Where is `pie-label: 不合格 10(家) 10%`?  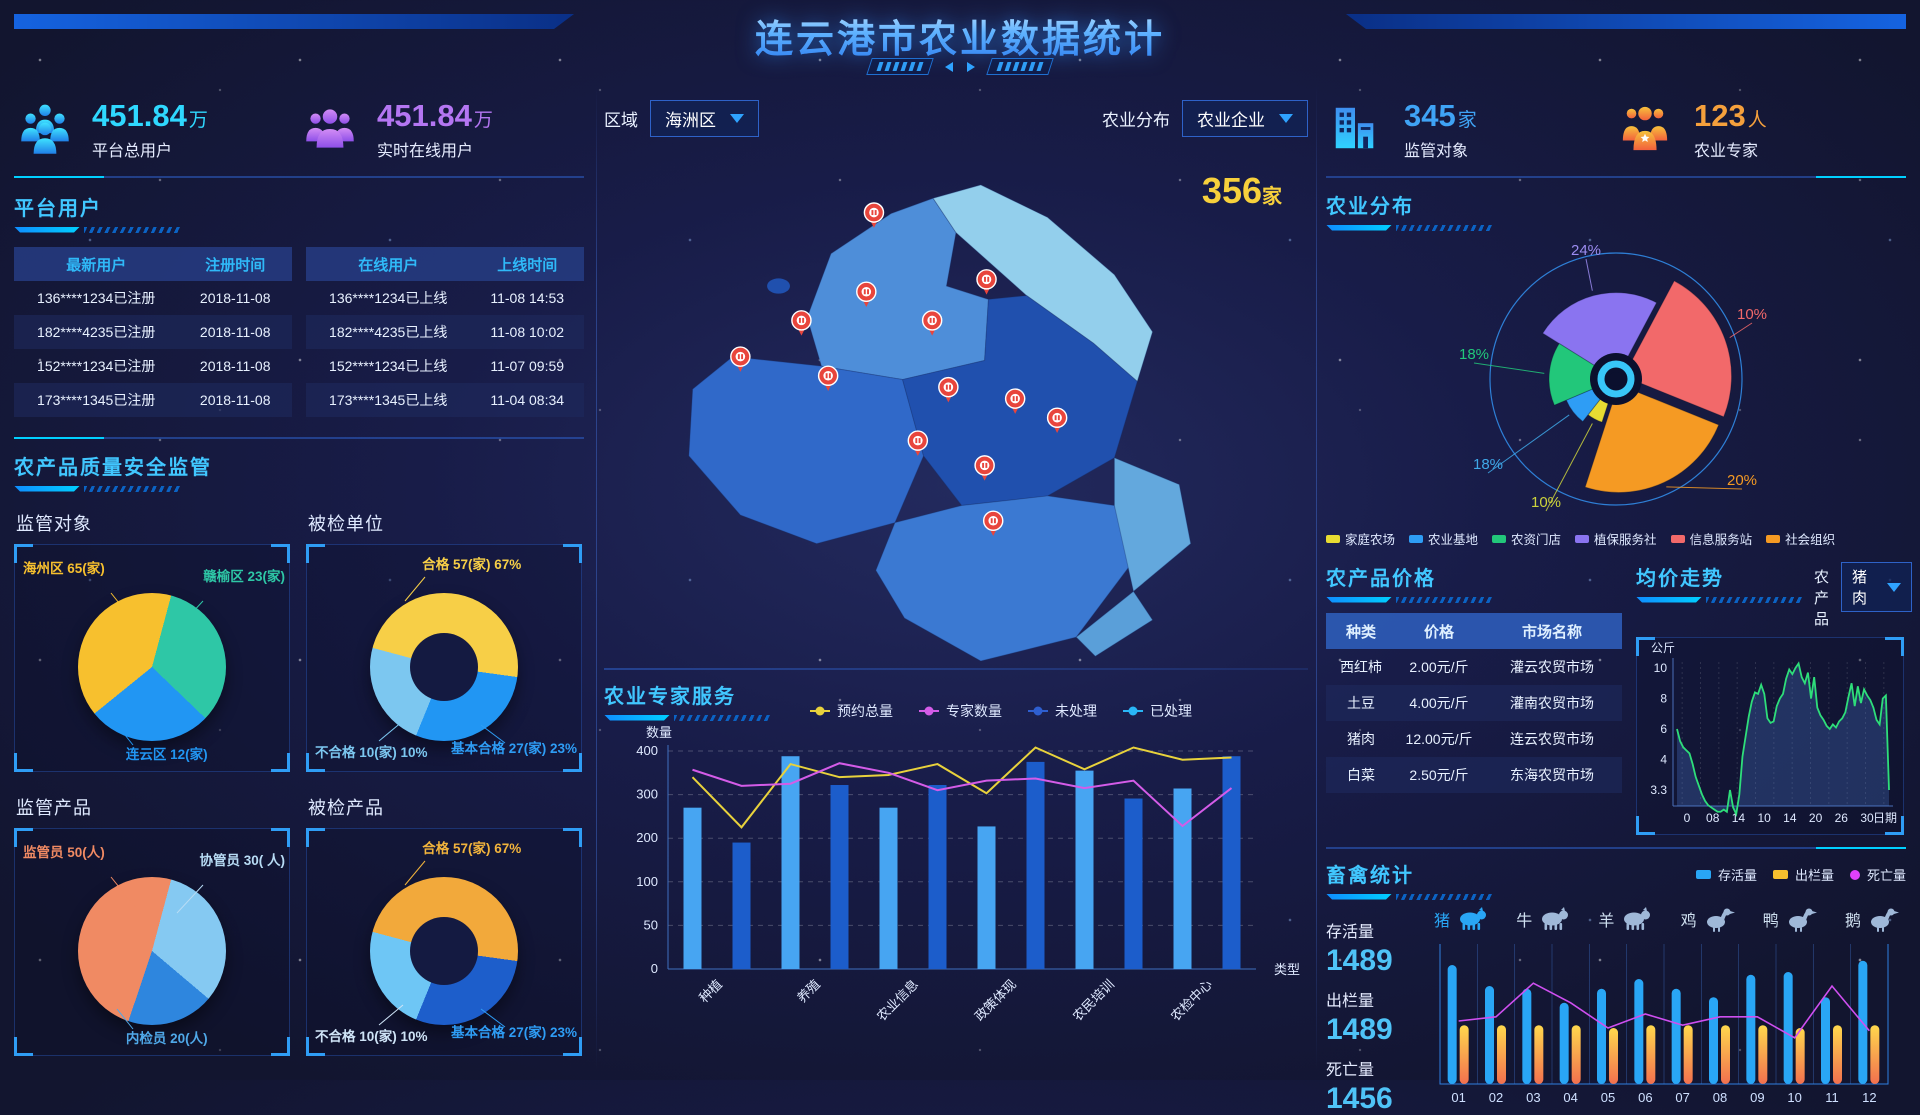 pie-label: 不合格 10(家) 10% is located at coordinates (371, 1036).